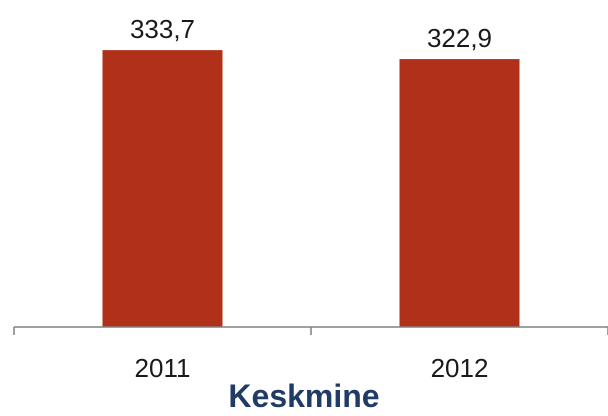 This screenshot has height=416, width=608. Describe the element at coordinates (162, 188) in the screenshot. I see `bar-2011` at that location.